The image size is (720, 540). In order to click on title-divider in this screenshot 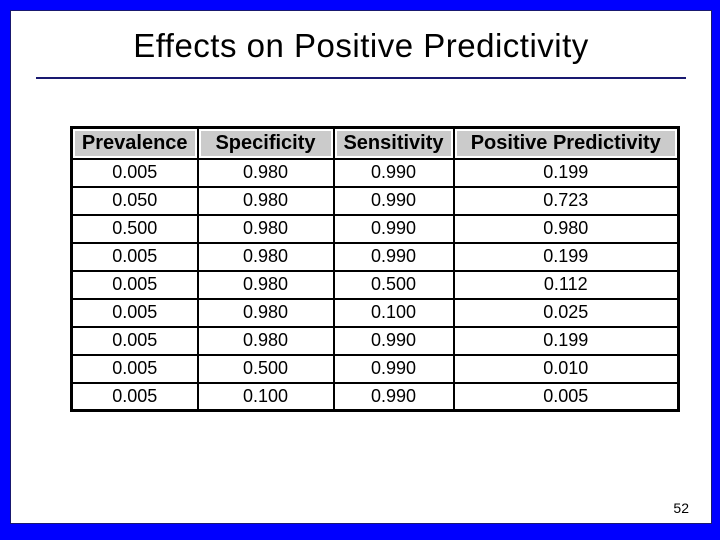, I will do `click(361, 78)`.